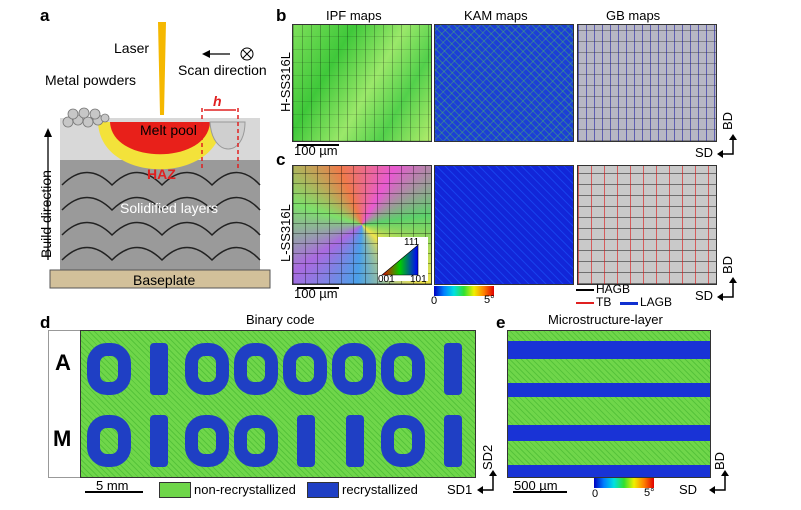 This screenshot has height=510, width=801. Describe the element at coordinates (114, 492) in the screenshot. I see `scale-bar-d` at that location.